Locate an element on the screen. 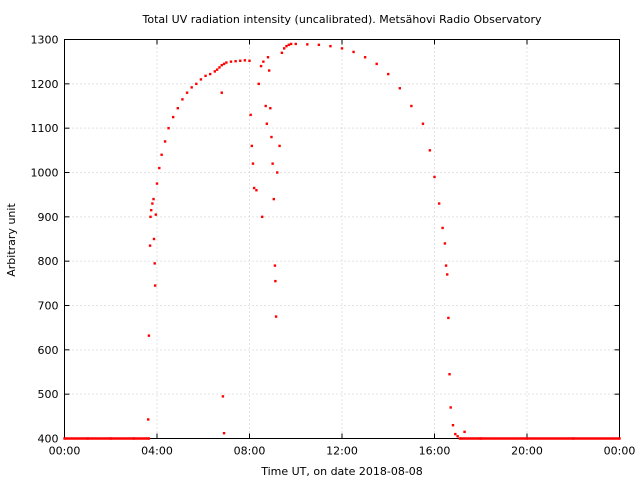 This screenshot has height=480, width=640. y-tick-label: 400 is located at coordinates (48, 439).